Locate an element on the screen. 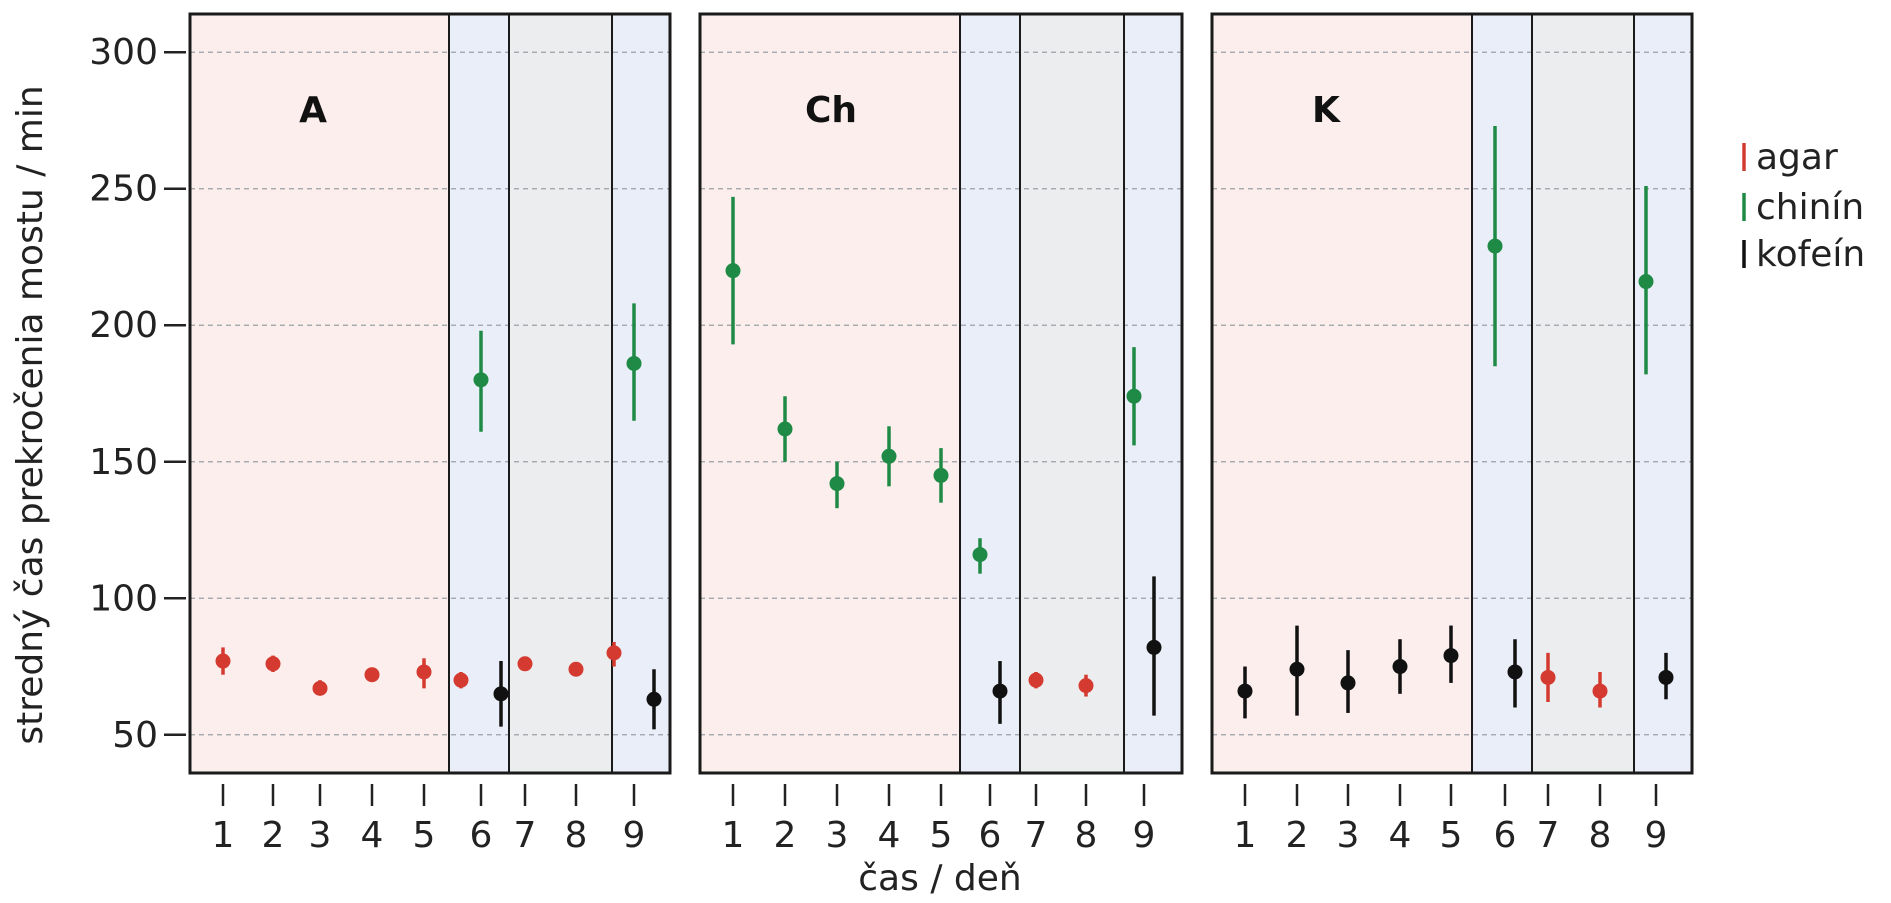  y-tick-label: 300 is located at coordinates (123, 52).